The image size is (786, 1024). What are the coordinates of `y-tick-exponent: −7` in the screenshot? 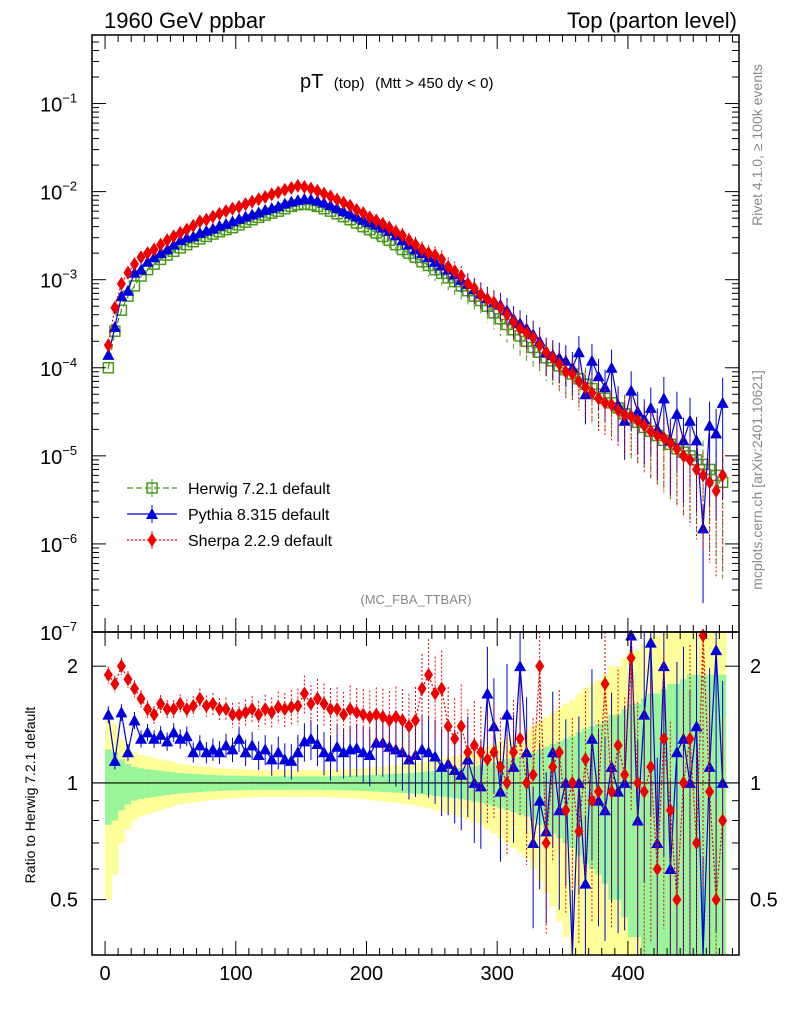 It's located at (69, 626).